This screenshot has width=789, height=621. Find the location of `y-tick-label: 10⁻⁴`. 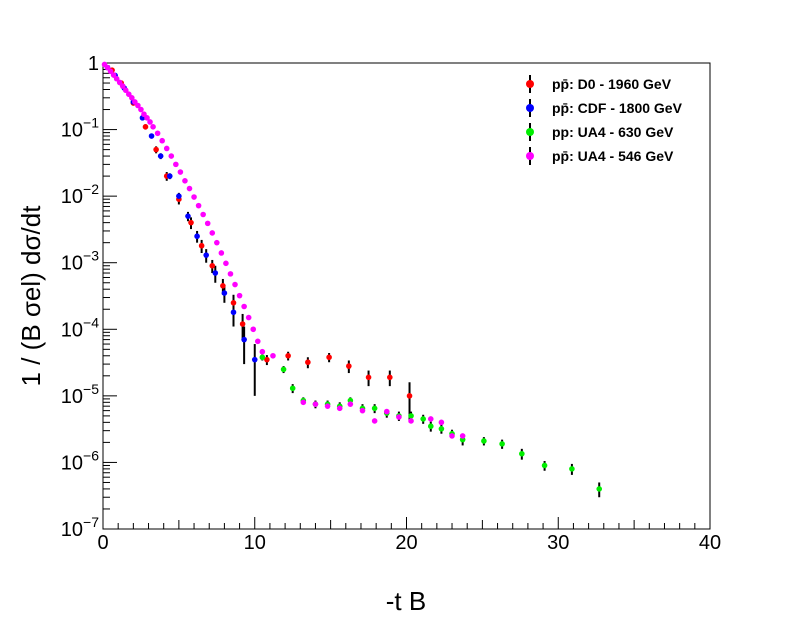

y-tick-label: 10⁻⁴ is located at coordinates (80, 327).